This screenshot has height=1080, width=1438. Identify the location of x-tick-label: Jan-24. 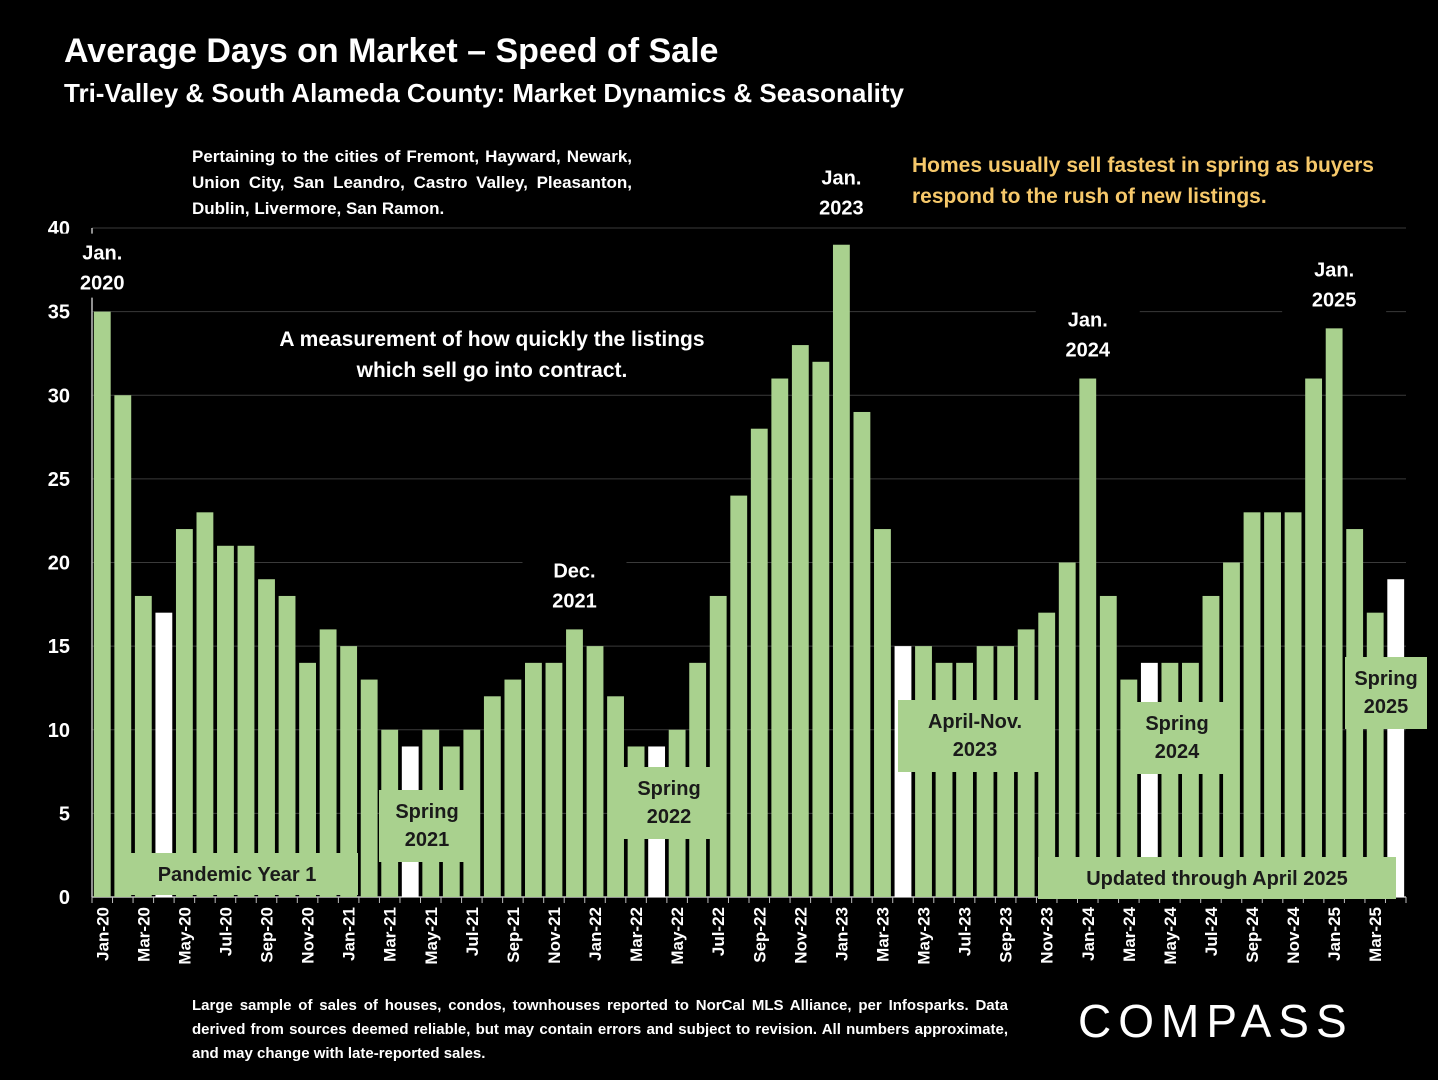
(1088, 933).